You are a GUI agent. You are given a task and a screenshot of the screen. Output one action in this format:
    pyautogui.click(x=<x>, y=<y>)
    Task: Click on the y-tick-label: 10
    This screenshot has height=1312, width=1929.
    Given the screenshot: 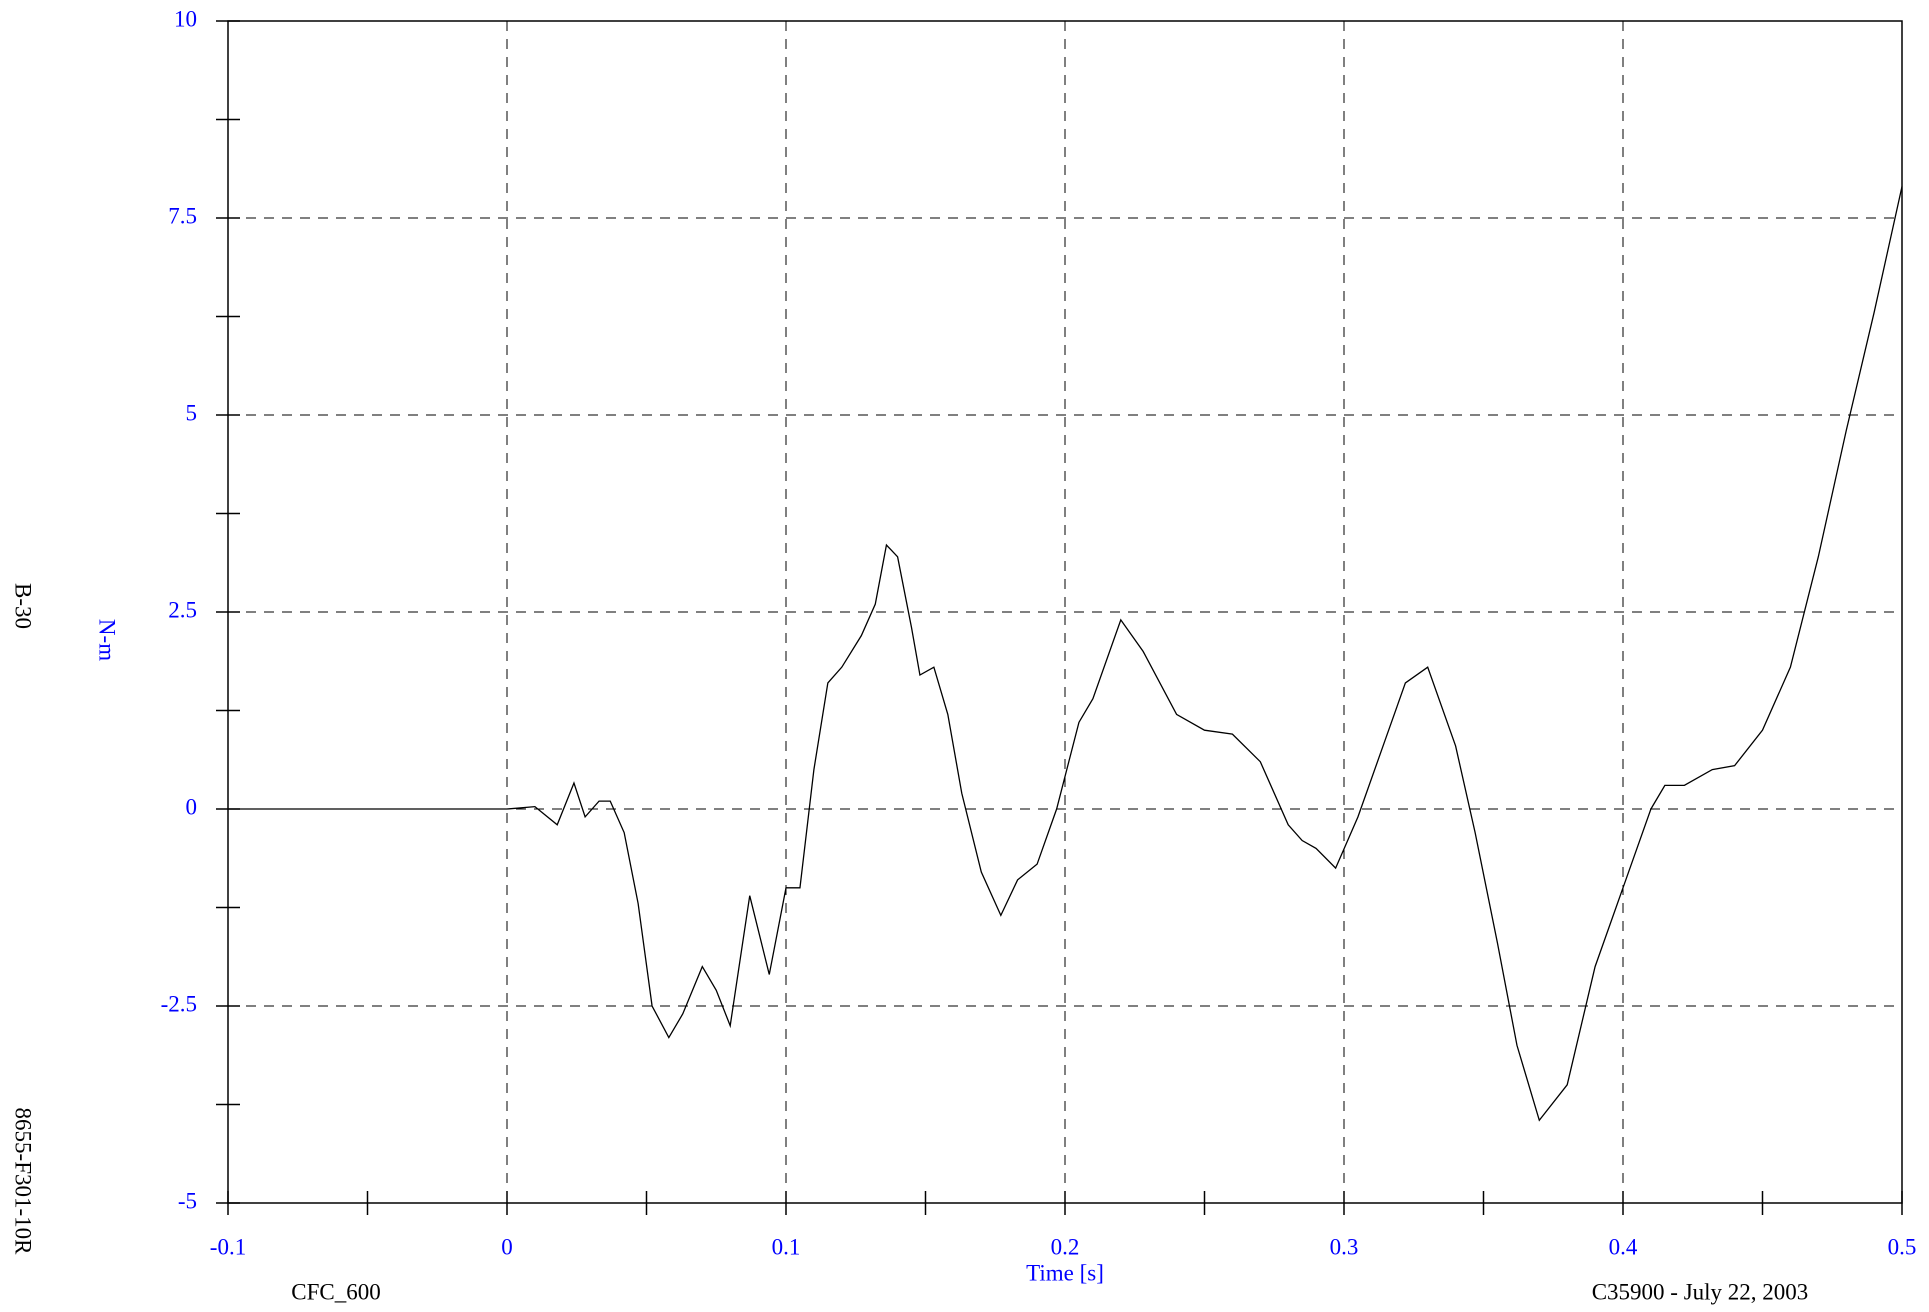 What is the action you would take?
    pyautogui.click(x=185, y=18)
    